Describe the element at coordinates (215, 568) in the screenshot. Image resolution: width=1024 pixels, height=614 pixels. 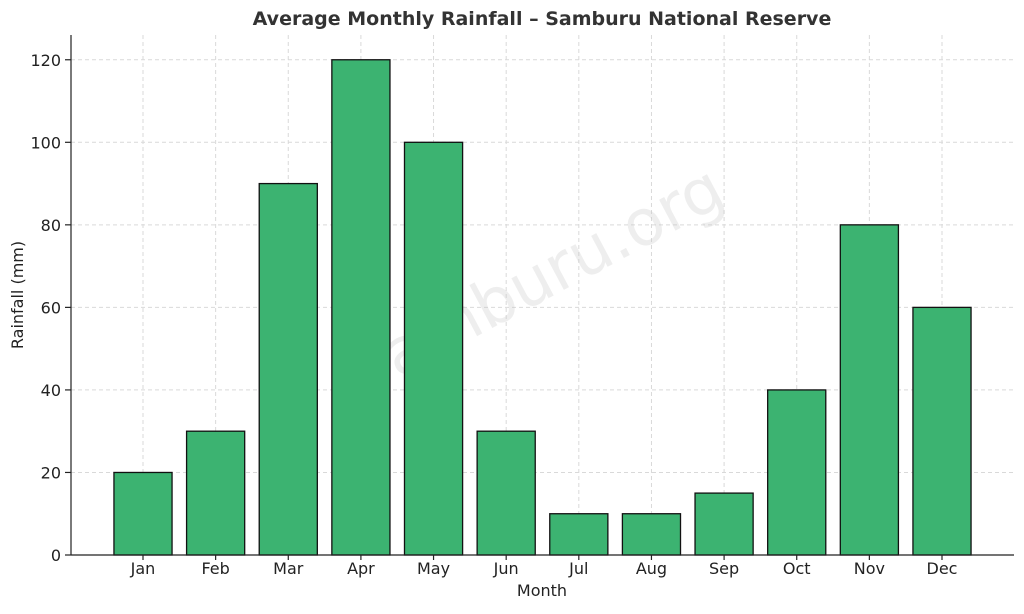
I see `x-tick-label: Feb` at that location.